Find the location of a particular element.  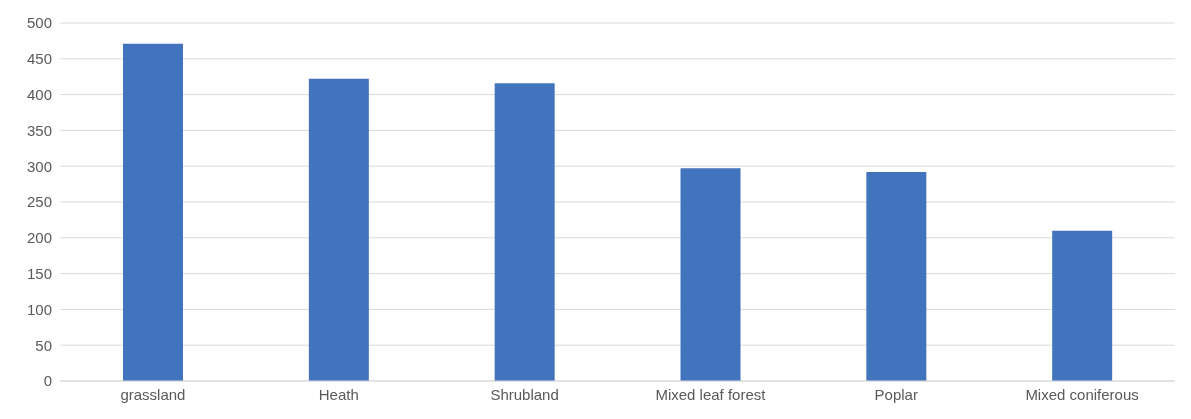

y-tick-label: 500 is located at coordinates (39, 23).